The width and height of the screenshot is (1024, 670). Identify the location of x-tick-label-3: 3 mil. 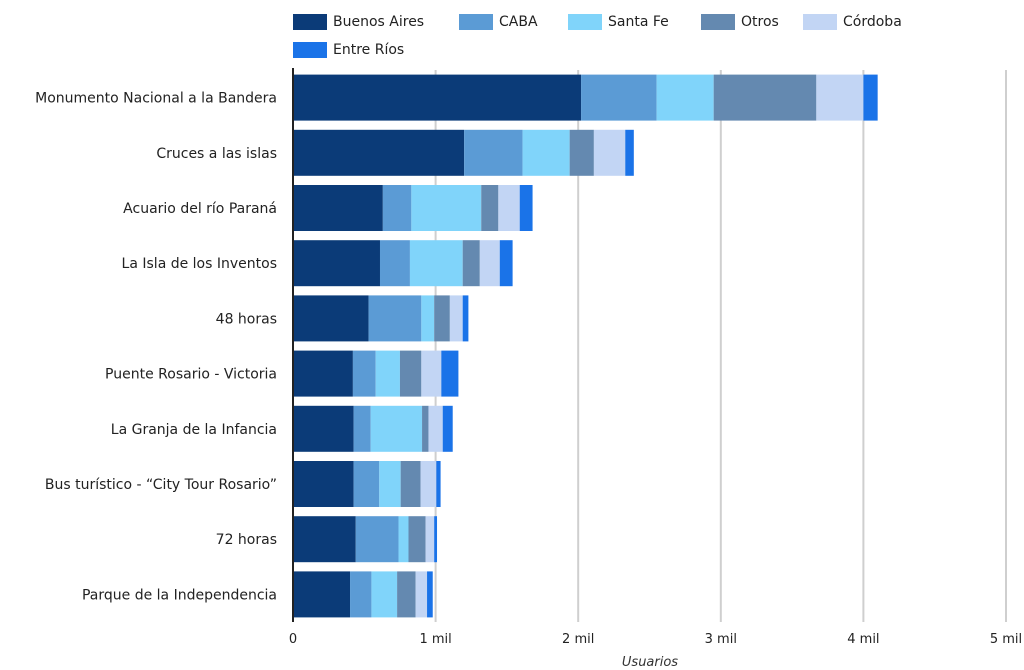
(721, 639).